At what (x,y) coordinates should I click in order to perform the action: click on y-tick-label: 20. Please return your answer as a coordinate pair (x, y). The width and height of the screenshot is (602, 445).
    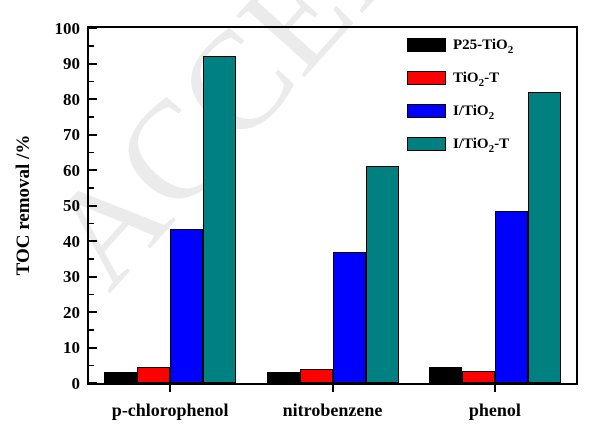
    Looking at the image, I should click on (71, 312).